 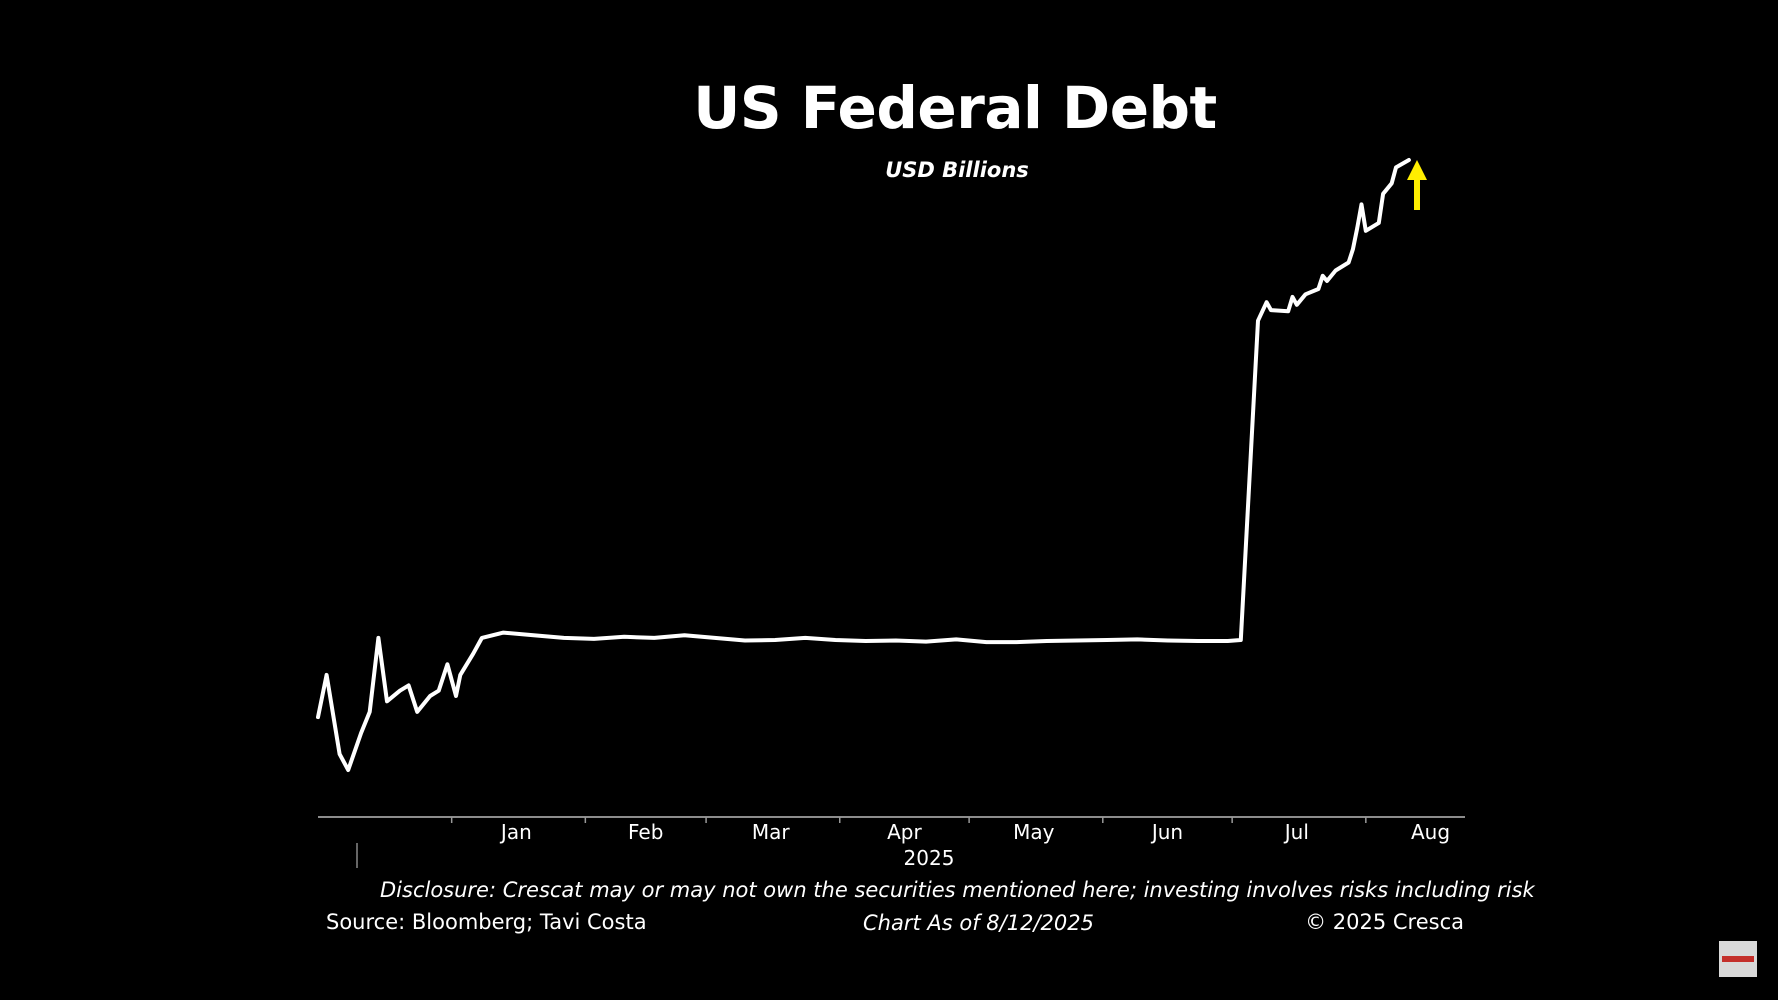 I want to click on copyright-text: © 2025 Cresca, so click(x=1384, y=922).